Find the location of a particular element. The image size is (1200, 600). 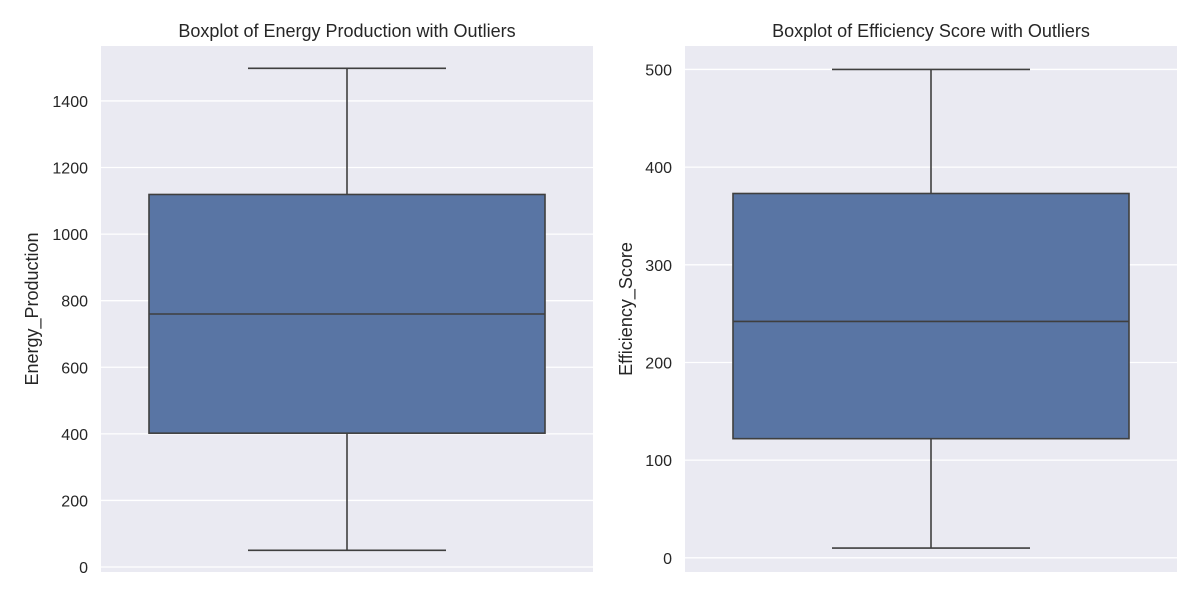

y-axis-label: Energy_Production is located at coordinates (32, 308).